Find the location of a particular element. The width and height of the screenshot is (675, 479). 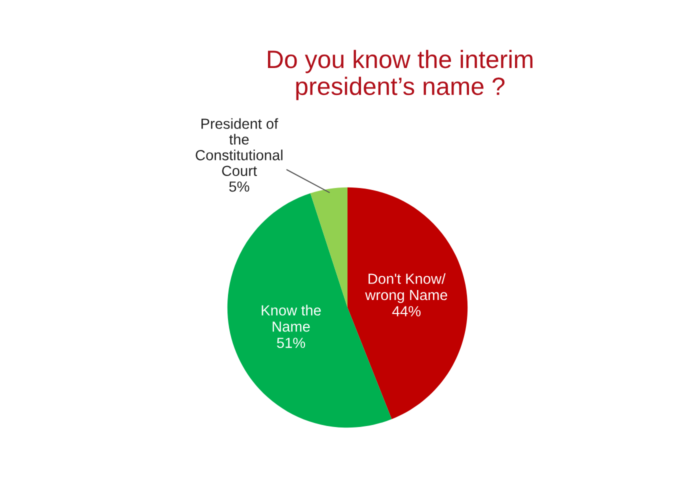

slice-label: Know the Name is located at coordinates (291, 318).